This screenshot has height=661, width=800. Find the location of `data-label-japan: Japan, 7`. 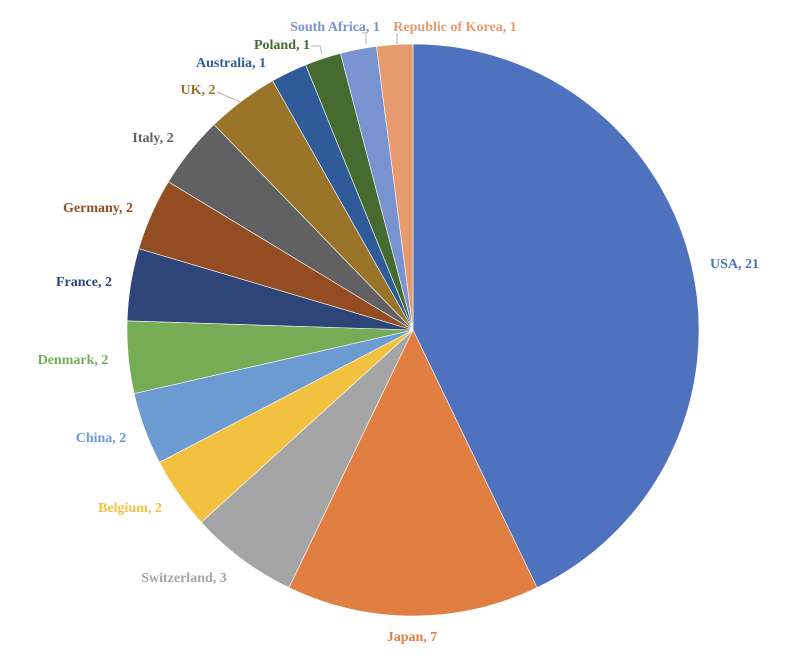

data-label-japan: Japan, 7 is located at coordinates (412, 637).